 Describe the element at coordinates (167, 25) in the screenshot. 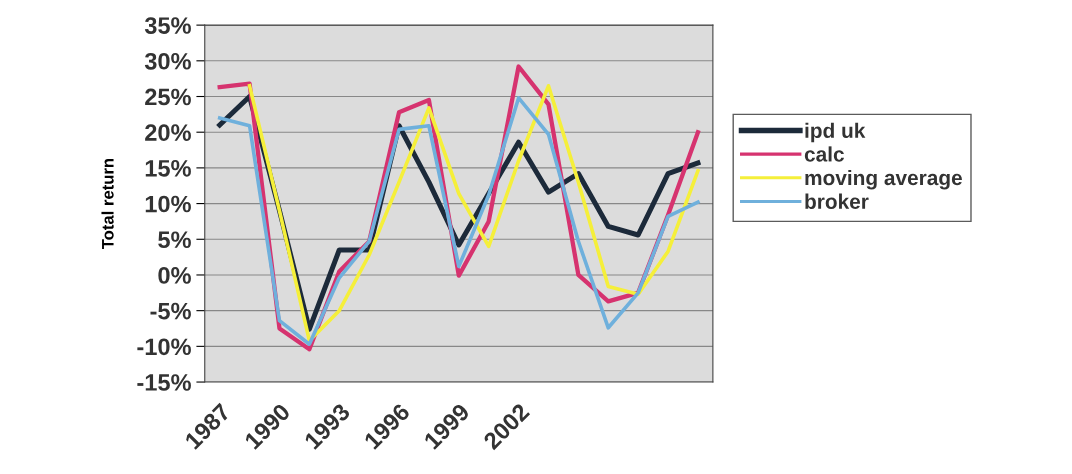

I see `y-tick-label: 35%` at that location.